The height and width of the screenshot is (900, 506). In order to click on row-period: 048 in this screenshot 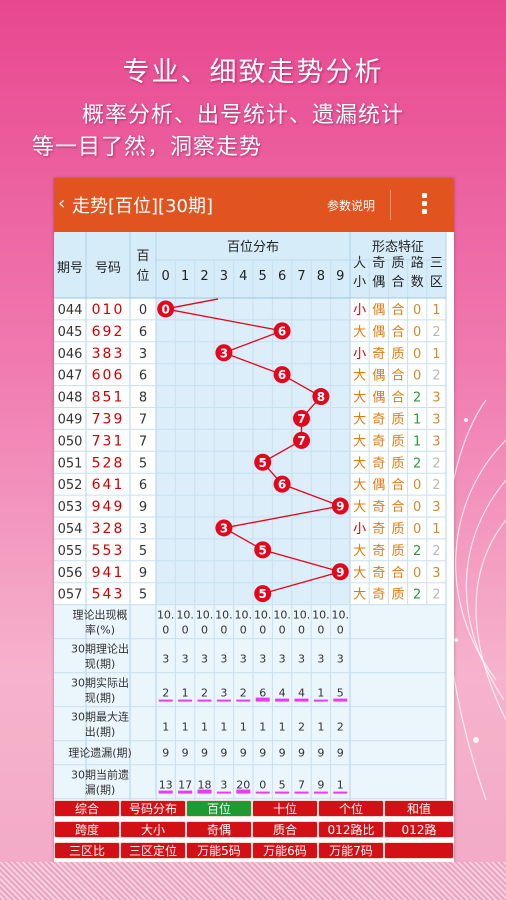, I will do `click(70, 398)`.